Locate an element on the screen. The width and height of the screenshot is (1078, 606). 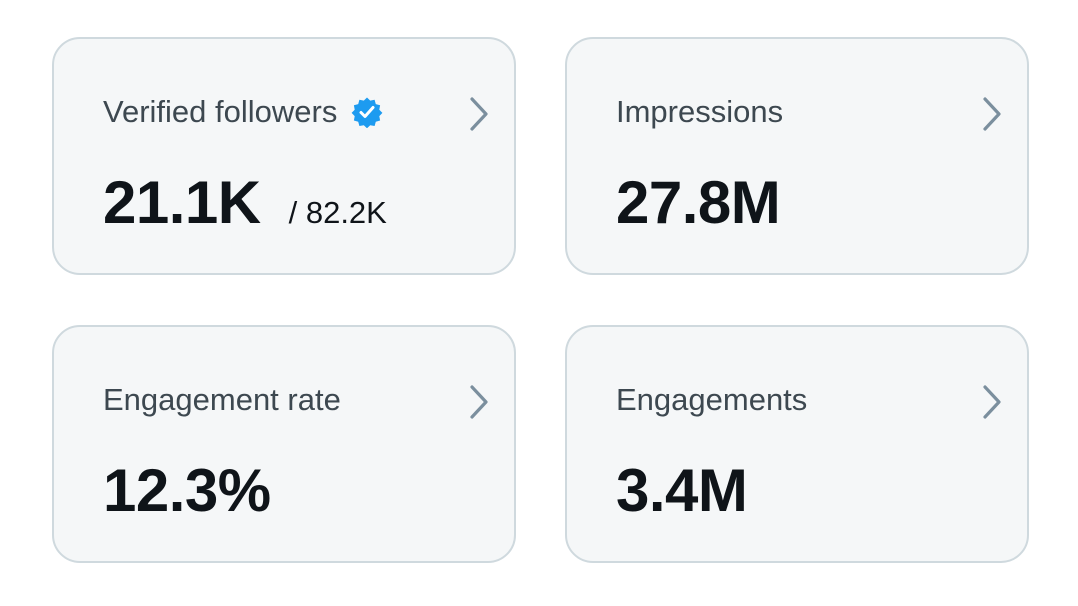
stat-card-values: 27.8M is located at coordinates (698, 203).